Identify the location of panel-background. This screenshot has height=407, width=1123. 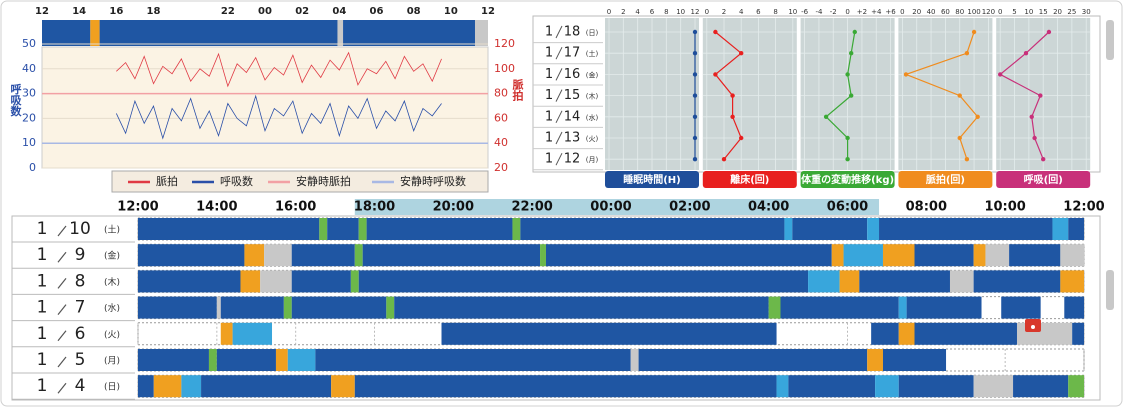
(749, 94).